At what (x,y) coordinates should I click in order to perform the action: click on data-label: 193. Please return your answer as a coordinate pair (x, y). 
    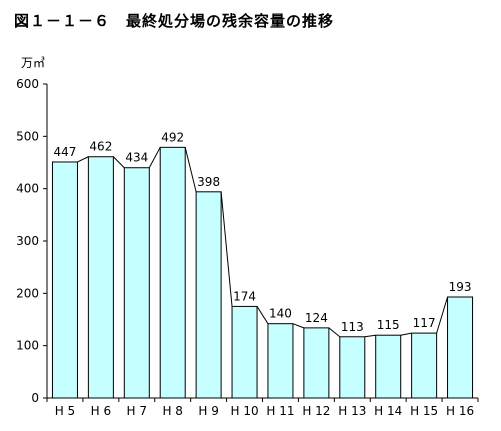
    Looking at the image, I should click on (460, 287).